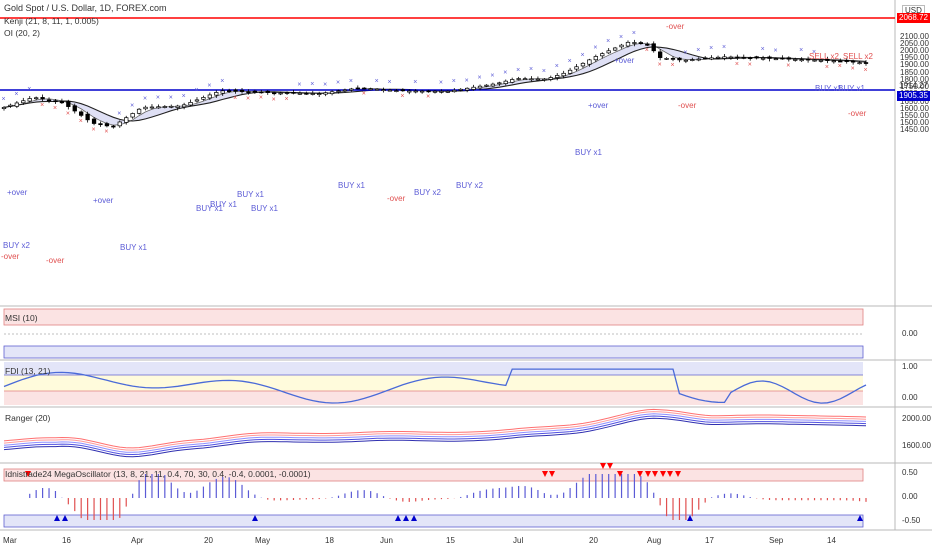 This screenshot has height=550, width=932. Describe the element at coordinates (469, 185) in the screenshot. I see `signal-label: BUY x2` at that location.